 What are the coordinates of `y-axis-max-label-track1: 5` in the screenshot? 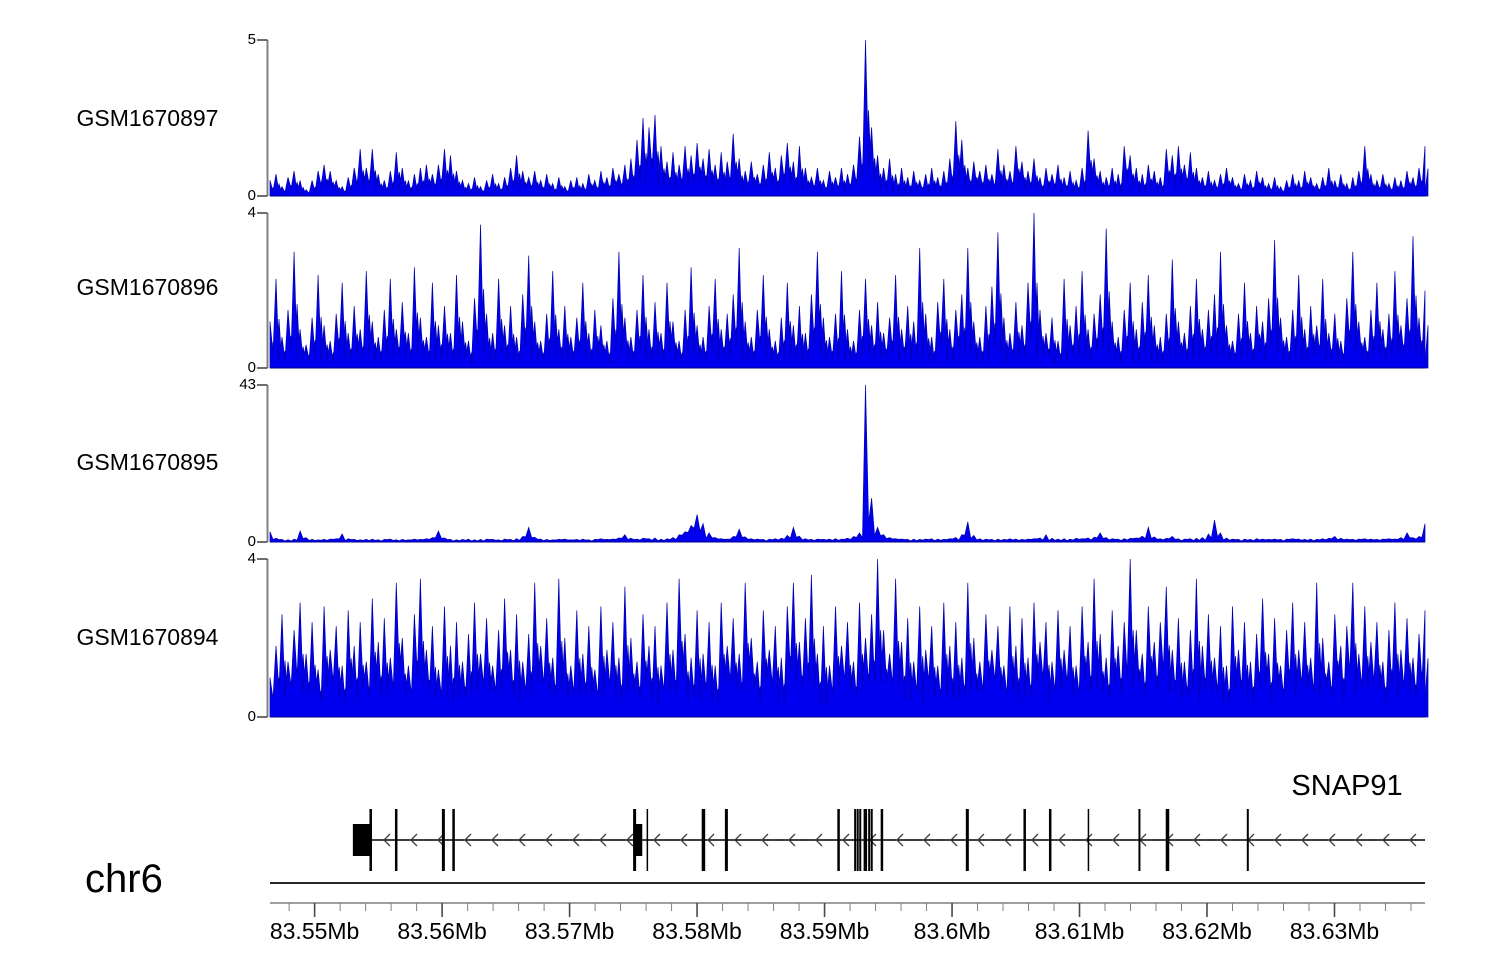 It's located at (251, 39).